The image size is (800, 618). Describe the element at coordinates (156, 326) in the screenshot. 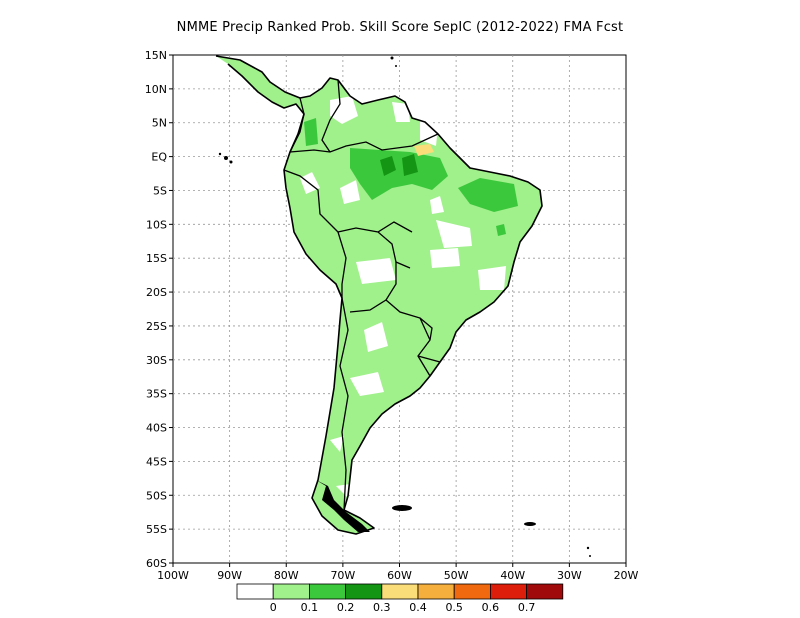

I see `lat-tick-label: 25S` at that location.